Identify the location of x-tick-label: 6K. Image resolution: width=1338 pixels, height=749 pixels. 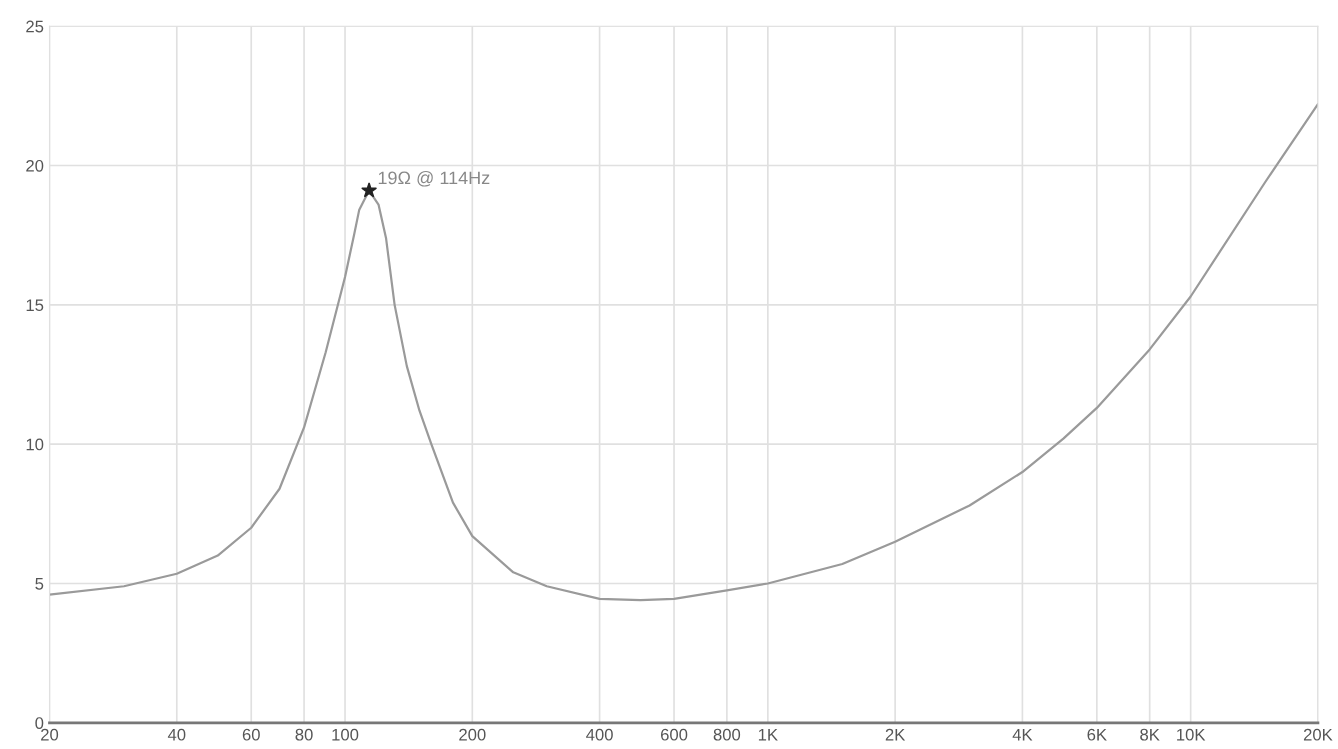
(1097, 734).